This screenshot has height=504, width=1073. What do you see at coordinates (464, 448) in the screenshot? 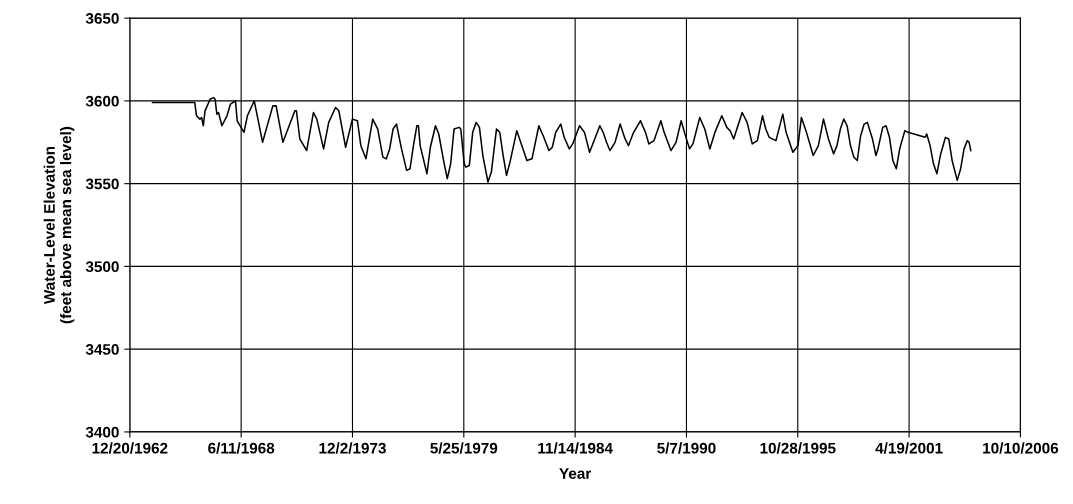
I see `x-tick-label: 5/25/1979` at bounding box center [464, 448].